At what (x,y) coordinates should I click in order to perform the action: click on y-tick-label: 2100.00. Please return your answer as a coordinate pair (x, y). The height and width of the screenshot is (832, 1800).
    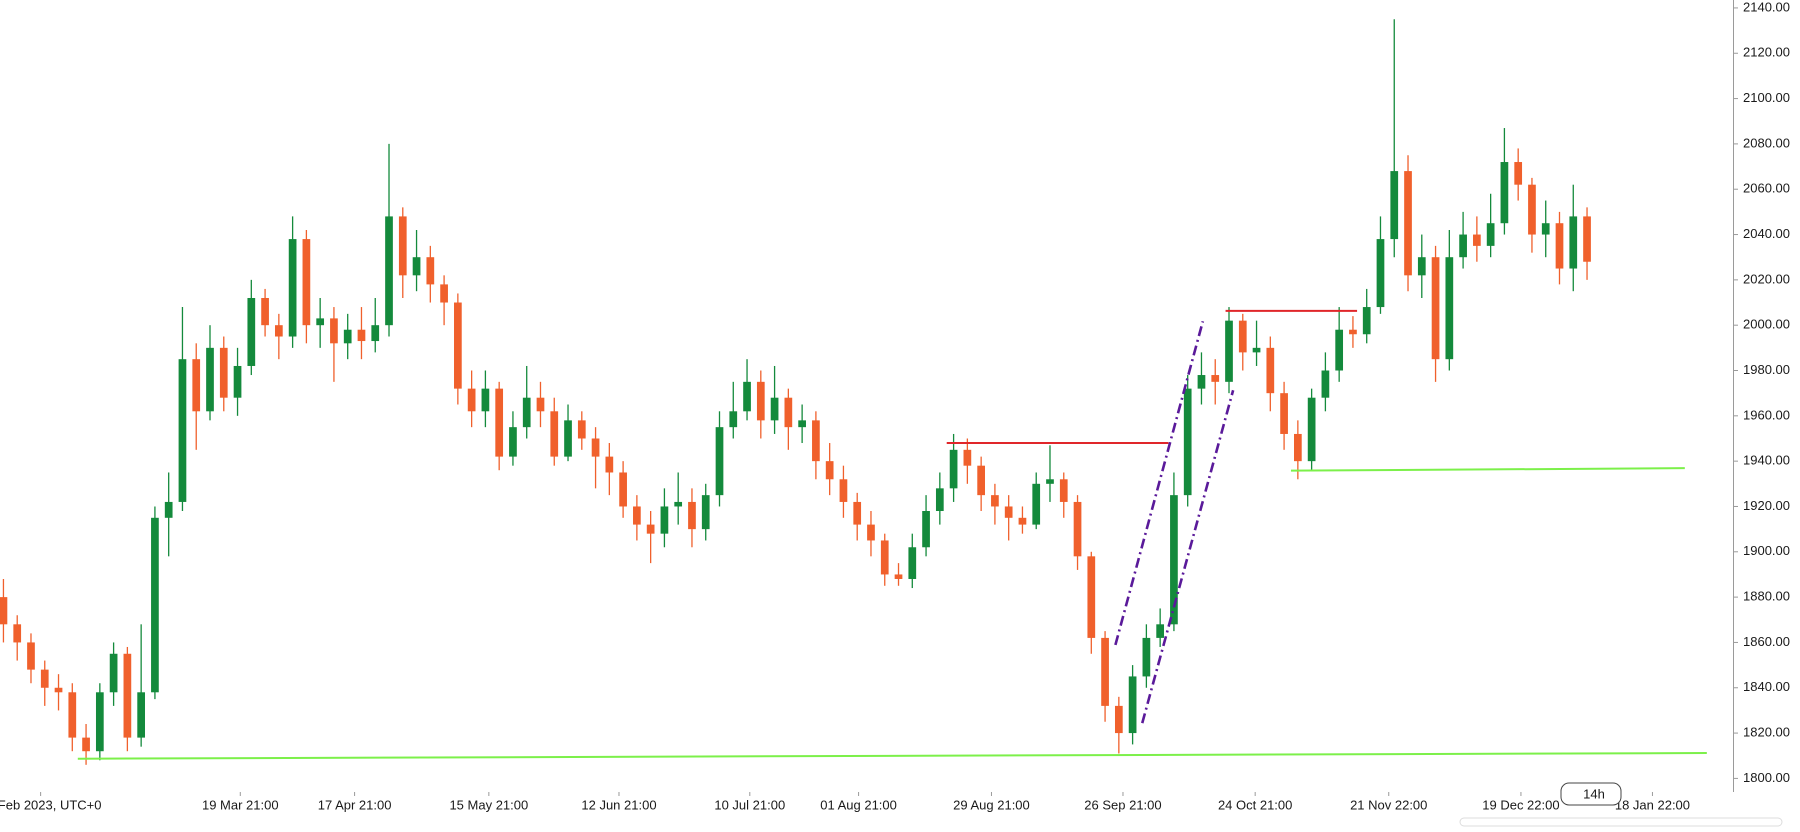
    Looking at the image, I should click on (1766, 97).